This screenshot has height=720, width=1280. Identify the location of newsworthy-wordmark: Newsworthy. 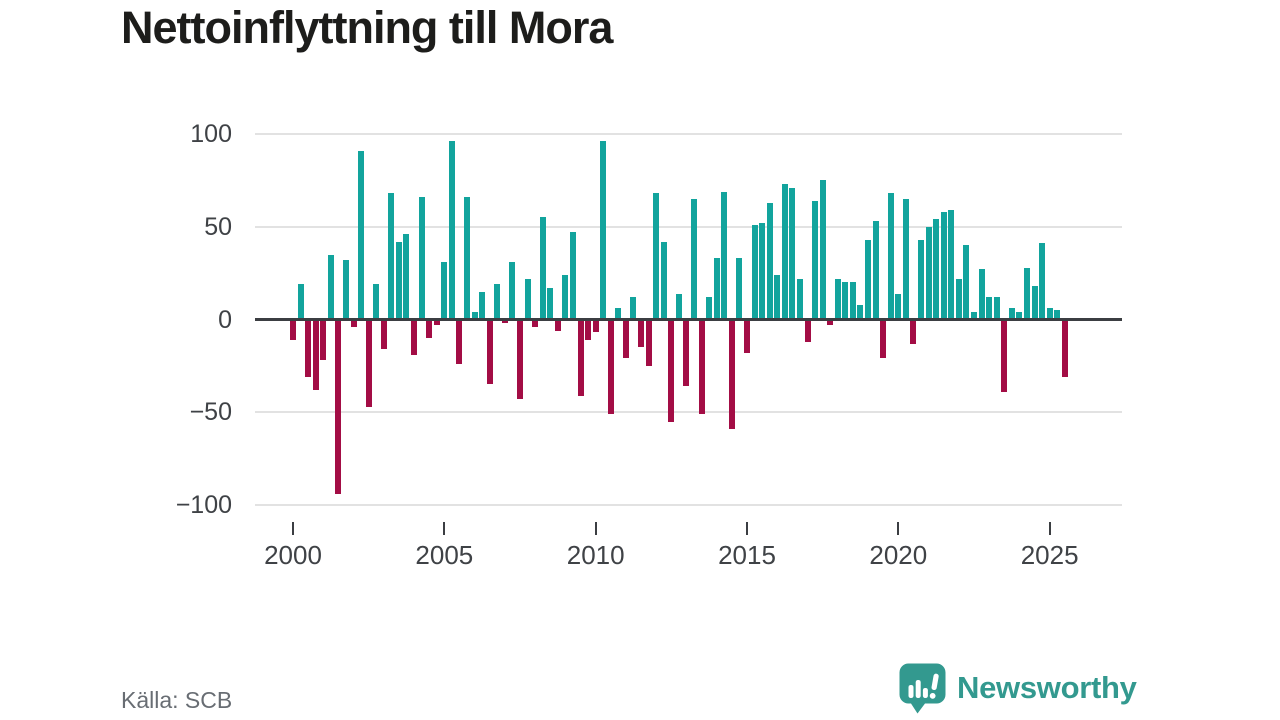
(1047, 687).